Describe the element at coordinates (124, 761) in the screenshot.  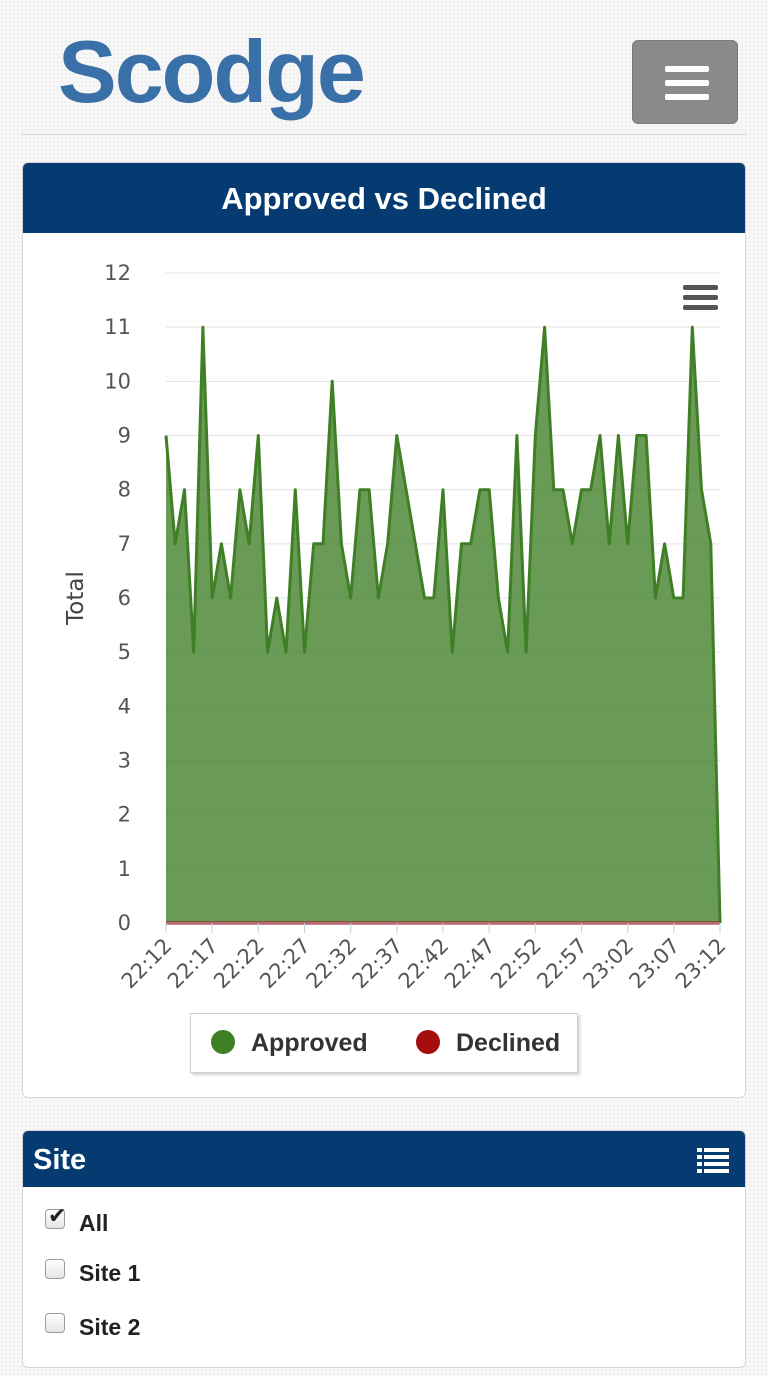
I see `y-tick-label: 3` at that location.